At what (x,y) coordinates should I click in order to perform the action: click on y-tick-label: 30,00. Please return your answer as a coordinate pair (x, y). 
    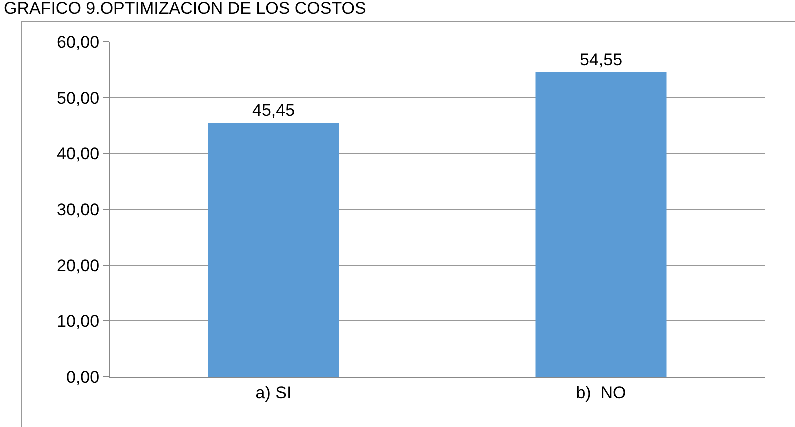
    Looking at the image, I should click on (78, 210).